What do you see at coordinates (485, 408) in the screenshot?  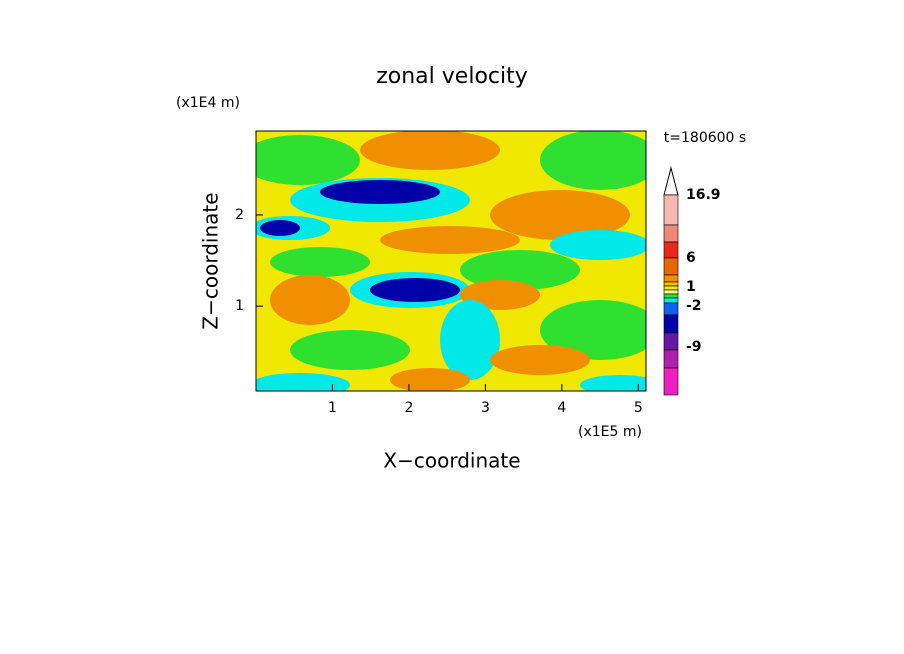 I see `x-tick-label: 3` at bounding box center [485, 408].